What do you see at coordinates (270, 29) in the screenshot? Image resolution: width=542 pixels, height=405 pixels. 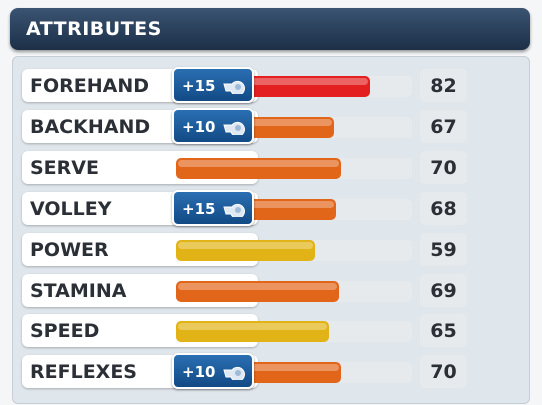 I see `header: ATTRIBUTES` at bounding box center [270, 29].